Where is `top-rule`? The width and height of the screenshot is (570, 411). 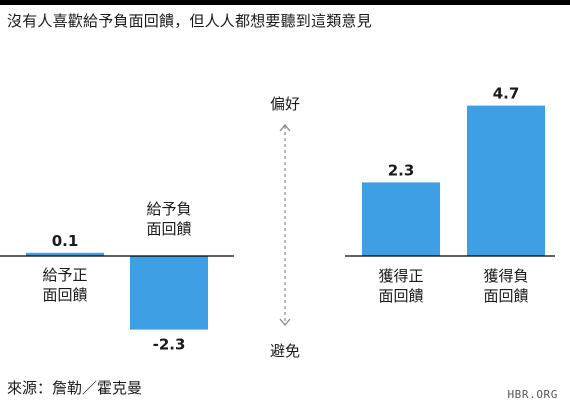 top-rule is located at coordinates (285, 2).